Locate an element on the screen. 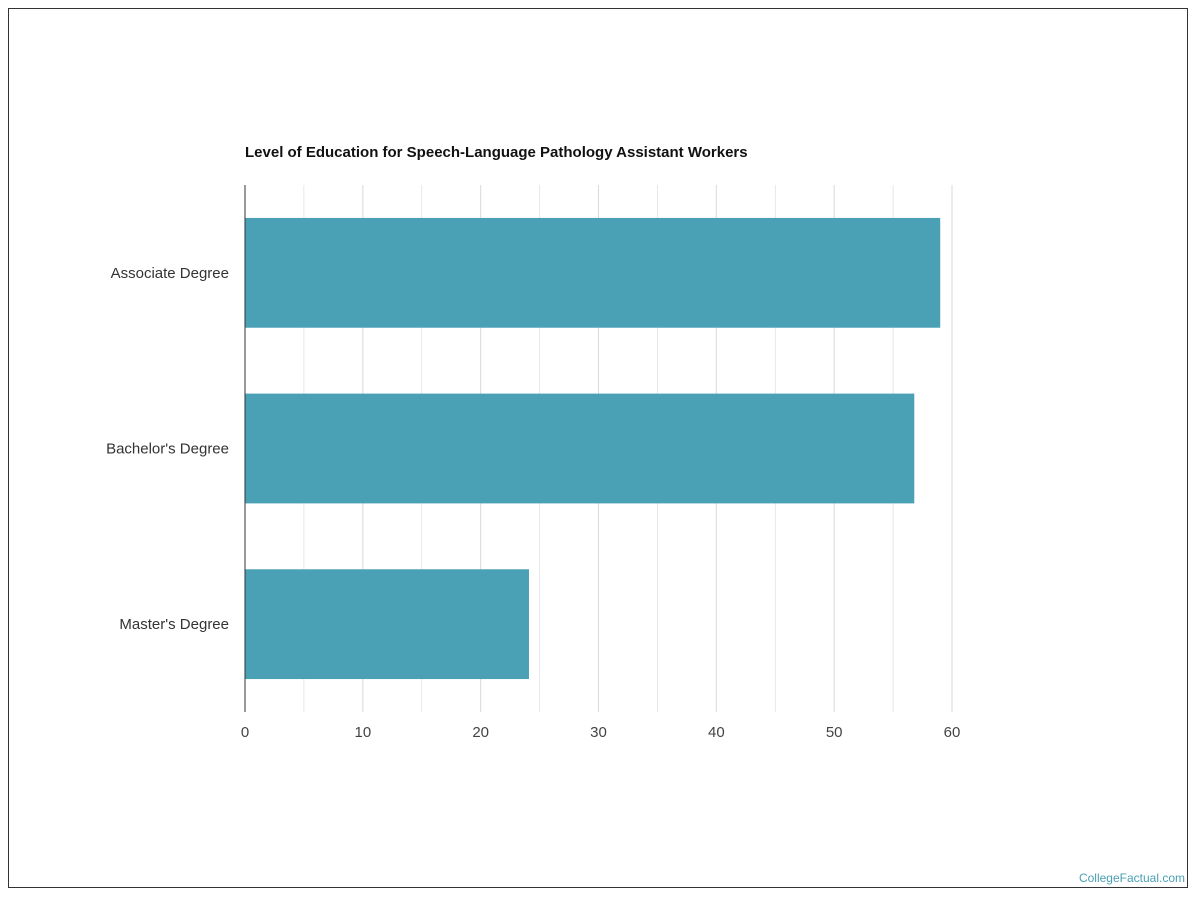 The height and width of the screenshot is (900, 1200). x-axis-ticks: 0 10 20 30 40 50 60 is located at coordinates (601, 732).